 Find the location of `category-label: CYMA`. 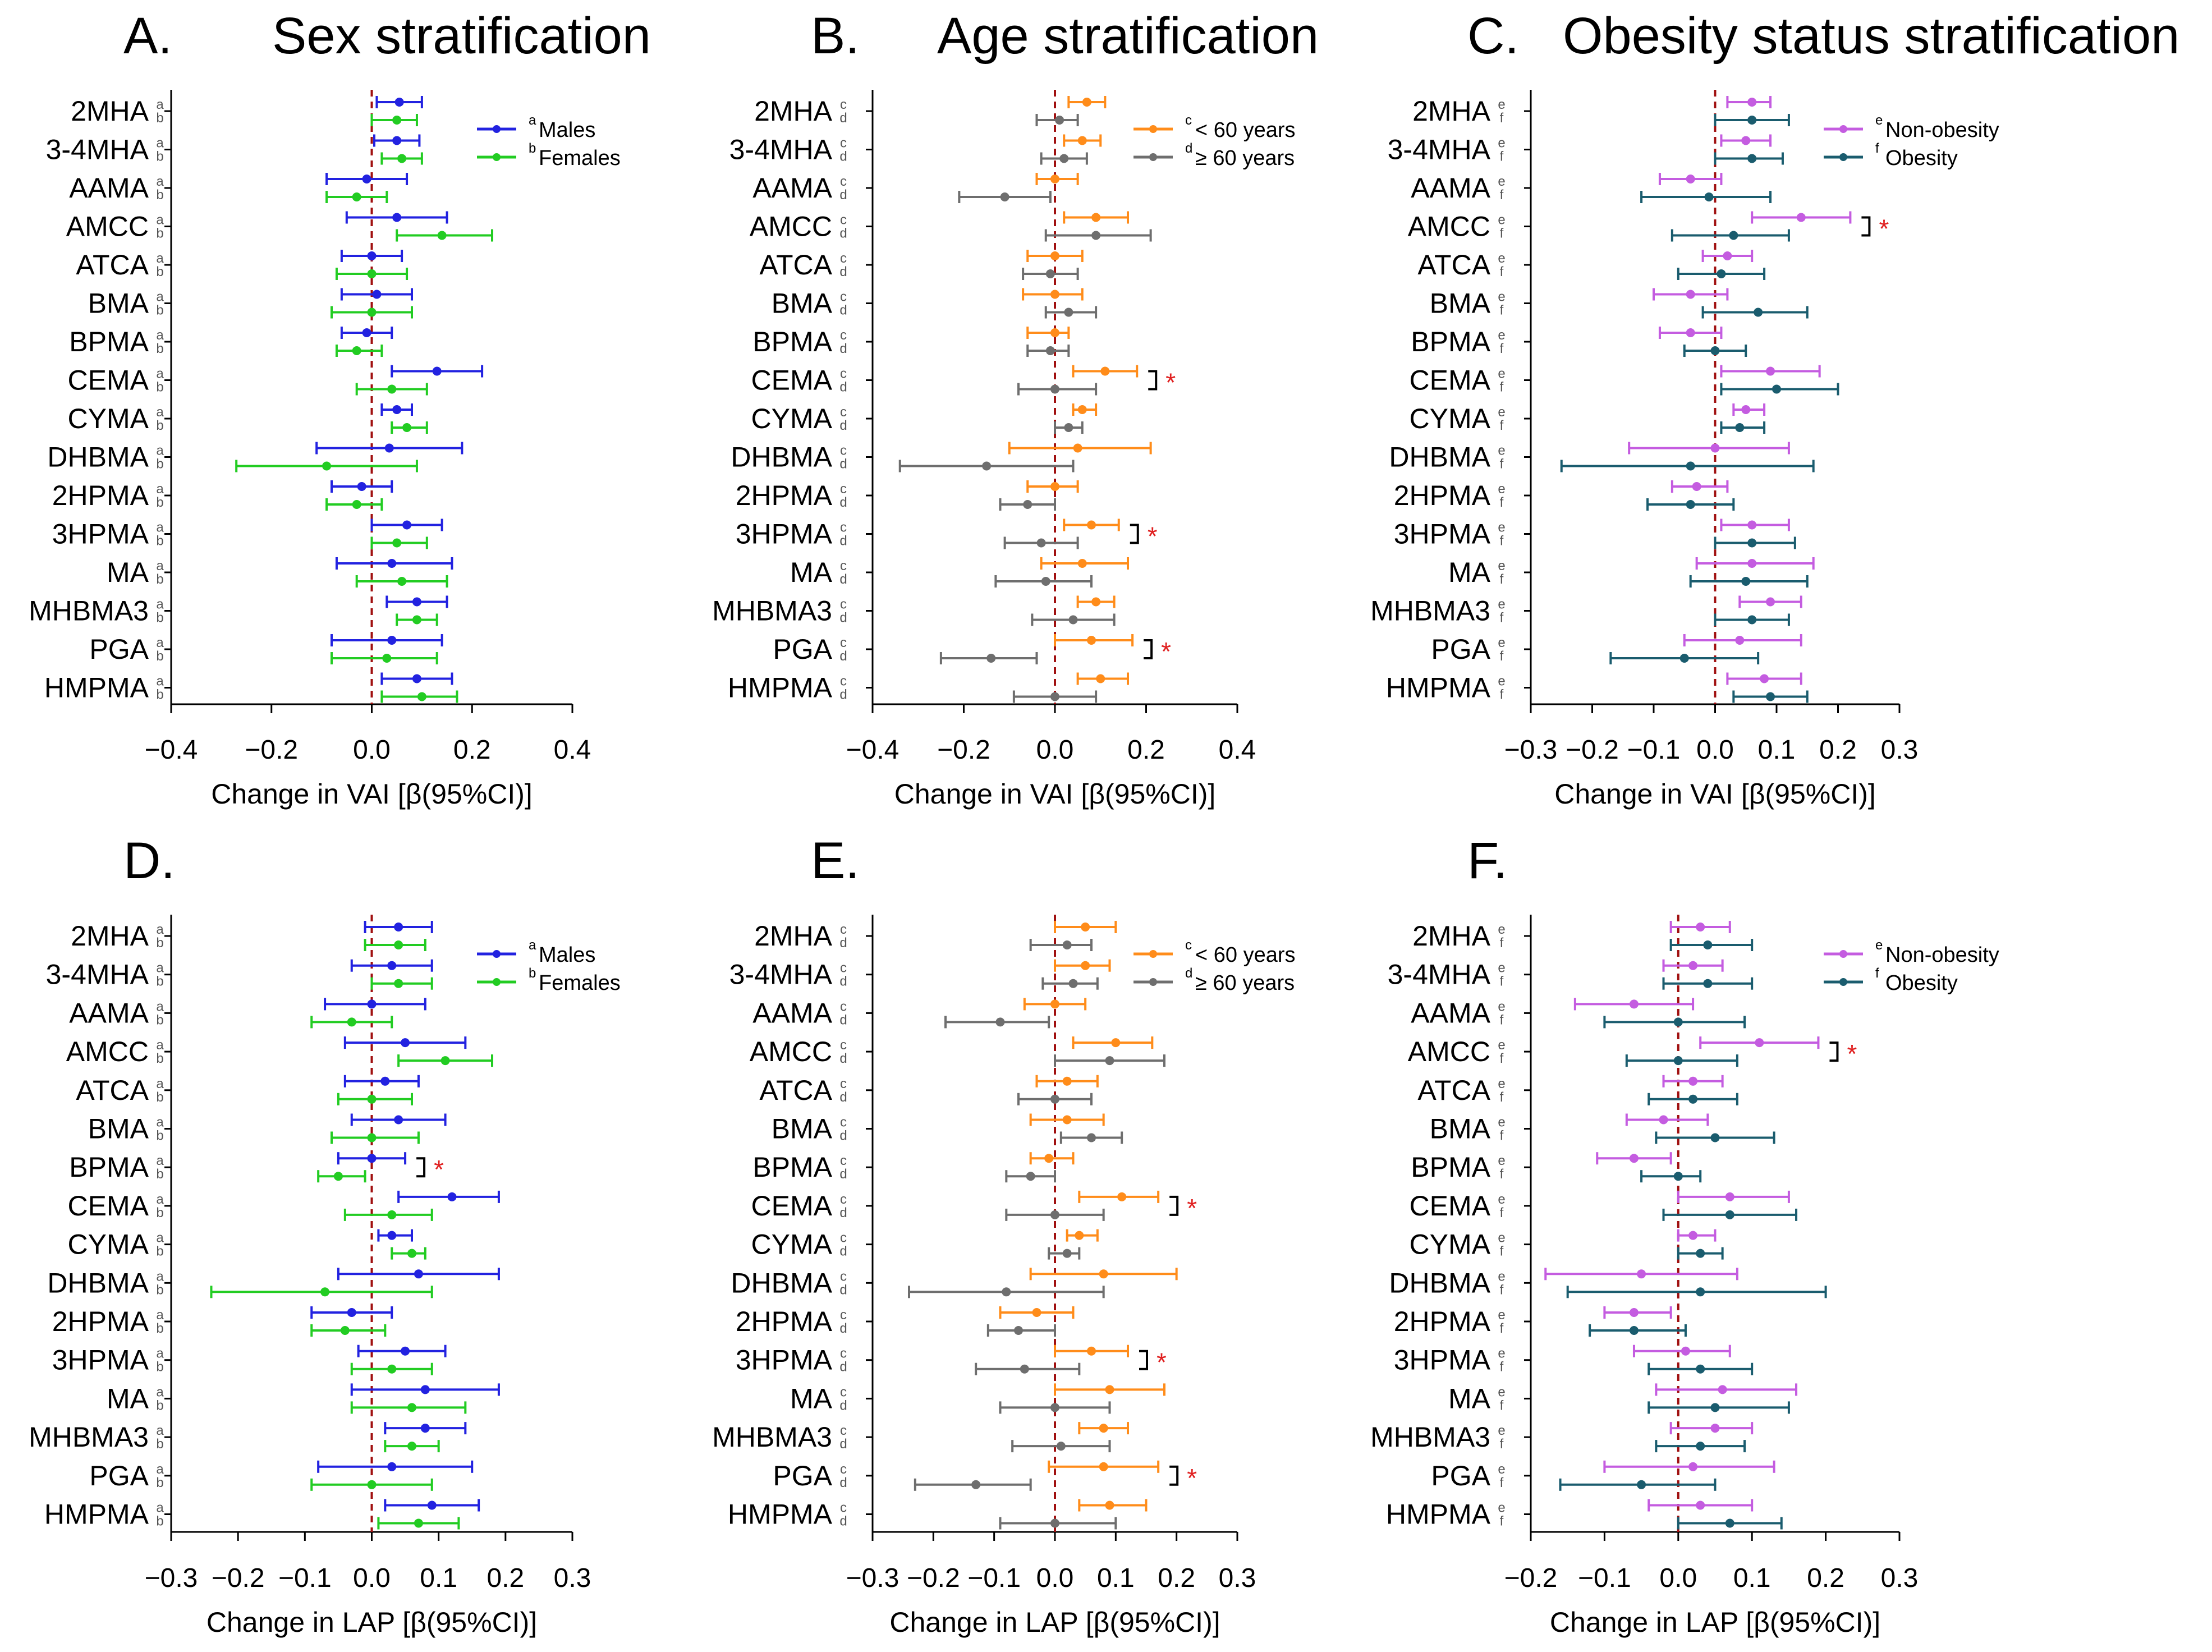

category-label: CYMA is located at coordinates (1450, 418).